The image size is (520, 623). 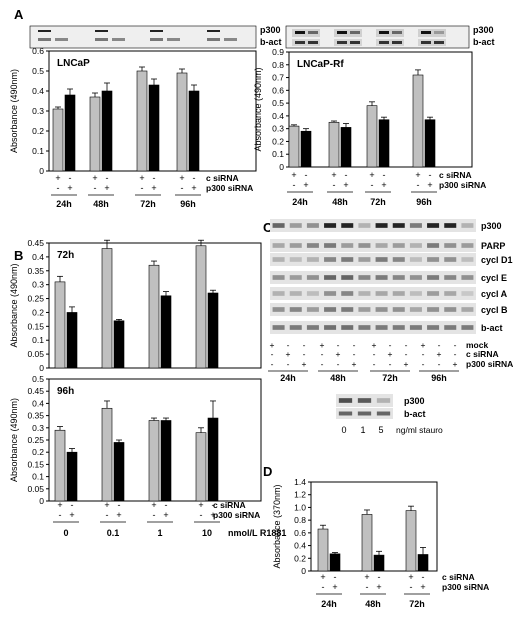 What do you see at coordinates (377, 37) in the screenshot?
I see `blot-inset-a-right` at bounding box center [377, 37].